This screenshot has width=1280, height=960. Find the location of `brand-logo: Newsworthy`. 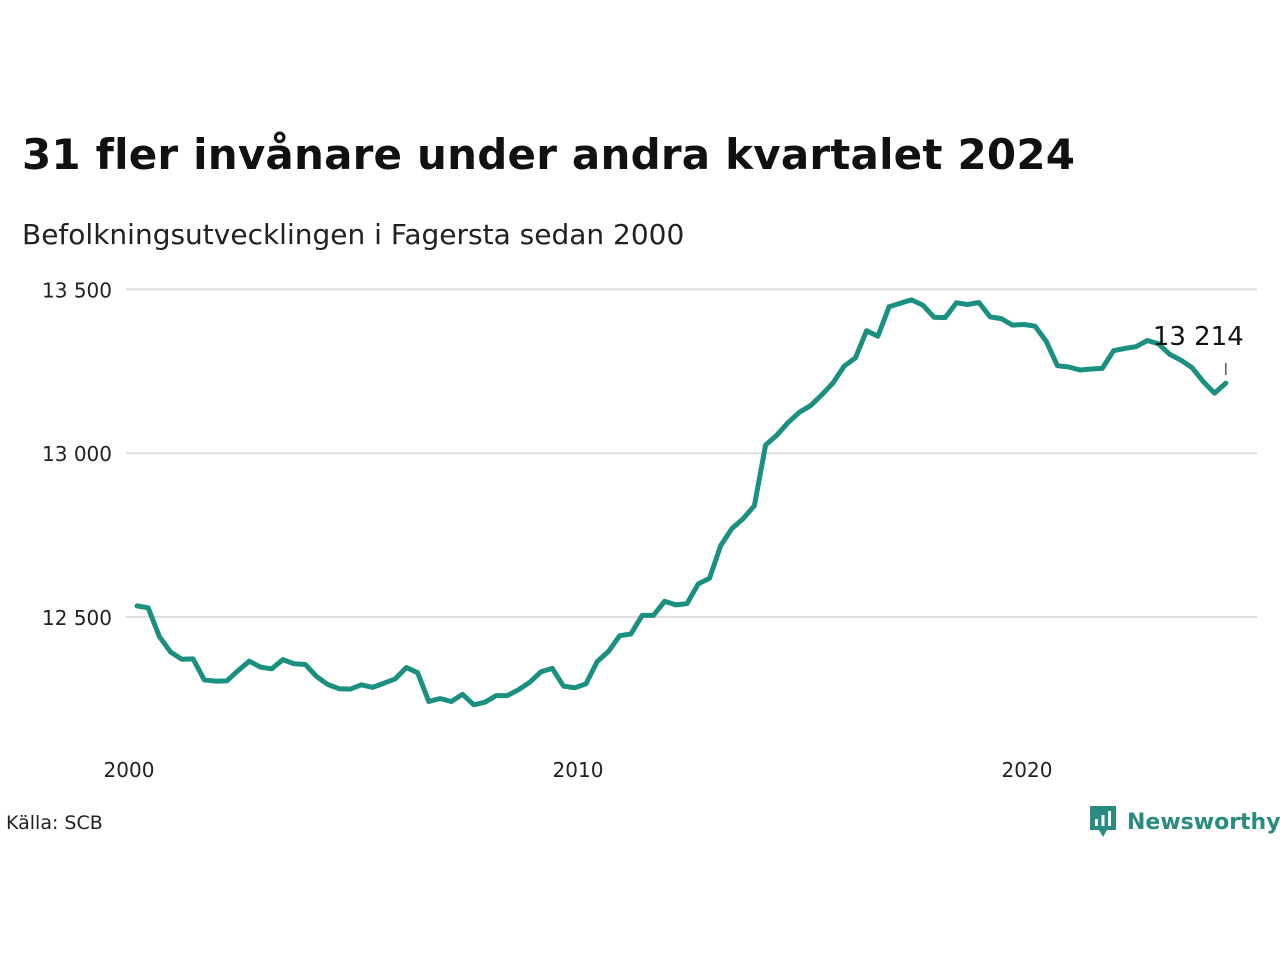

brand-logo: Newsworthy is located at coordinates (1184, 822).